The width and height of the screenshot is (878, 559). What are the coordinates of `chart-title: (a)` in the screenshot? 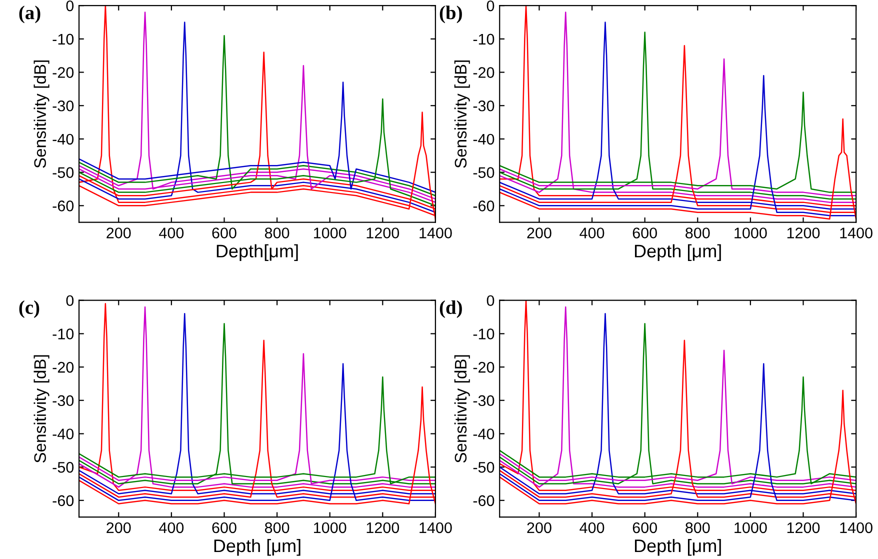 It's located at (29, 15).